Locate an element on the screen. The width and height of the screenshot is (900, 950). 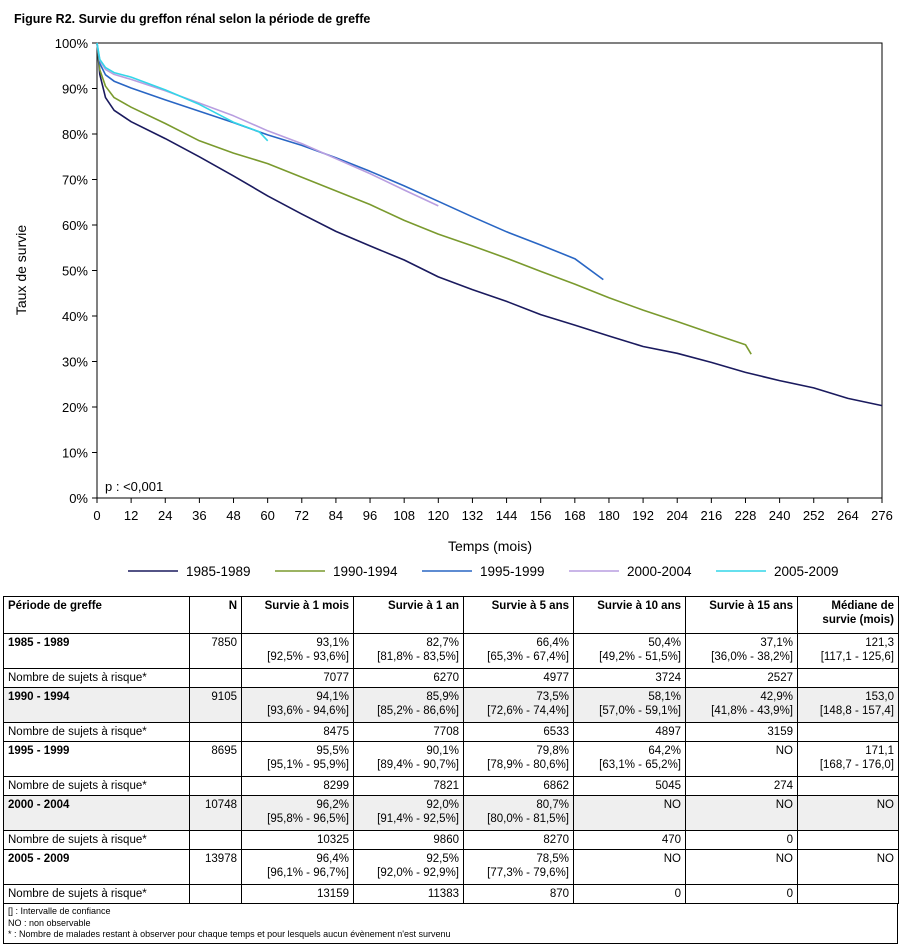
risk-count-cell: 8270 is located at coordinates (518, 840).